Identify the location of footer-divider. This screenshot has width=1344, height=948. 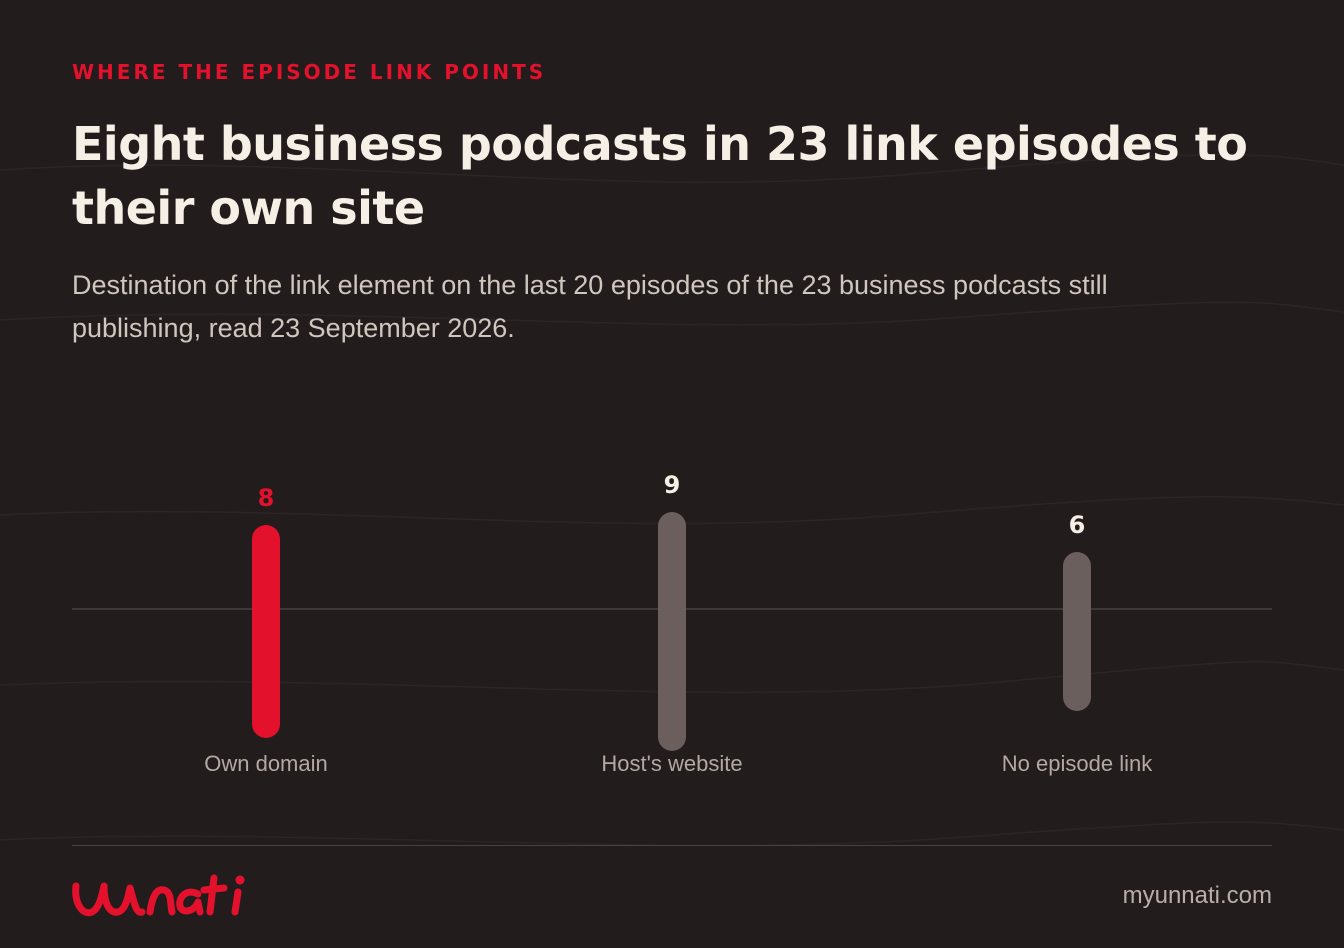
(672, 845).